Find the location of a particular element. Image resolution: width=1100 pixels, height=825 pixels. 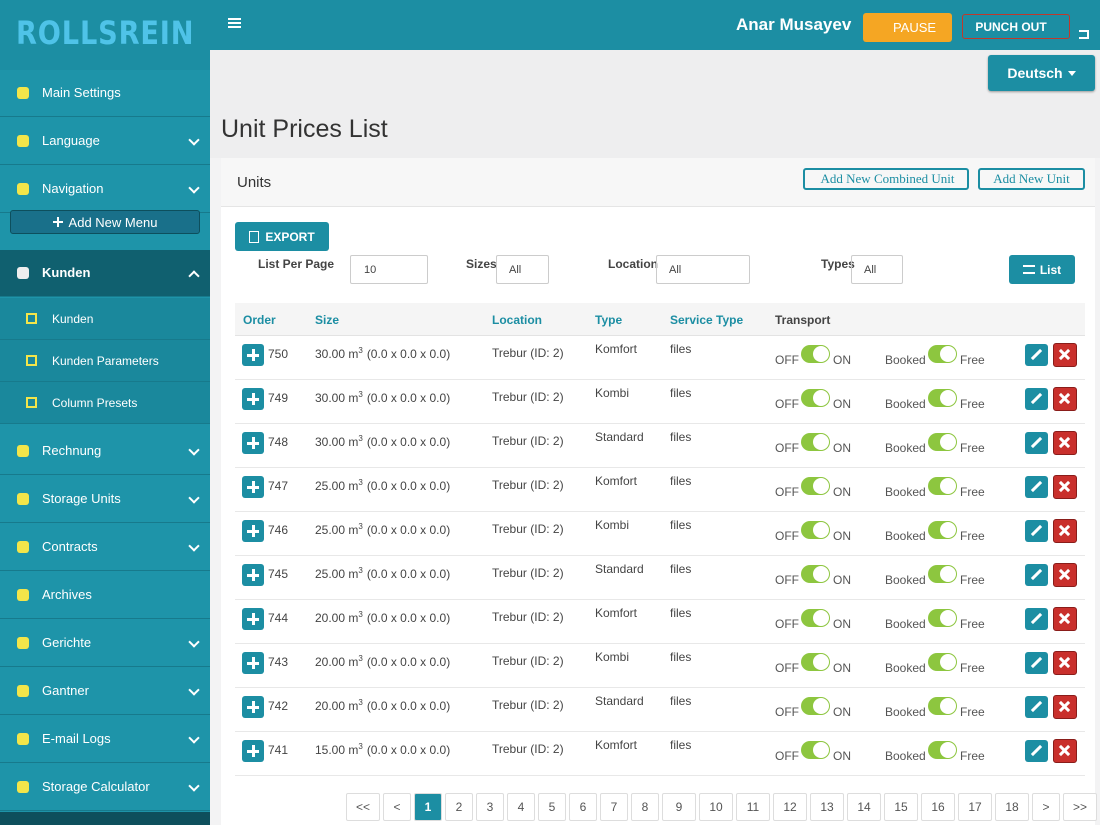

page-button: 3 is located at coordinates (490, 807).